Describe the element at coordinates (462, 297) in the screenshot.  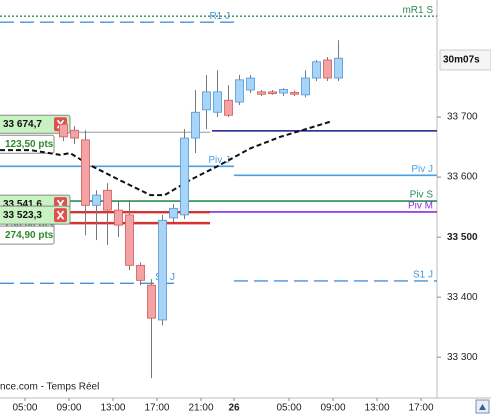
I see `y-tick-label: 33 400` at that location.